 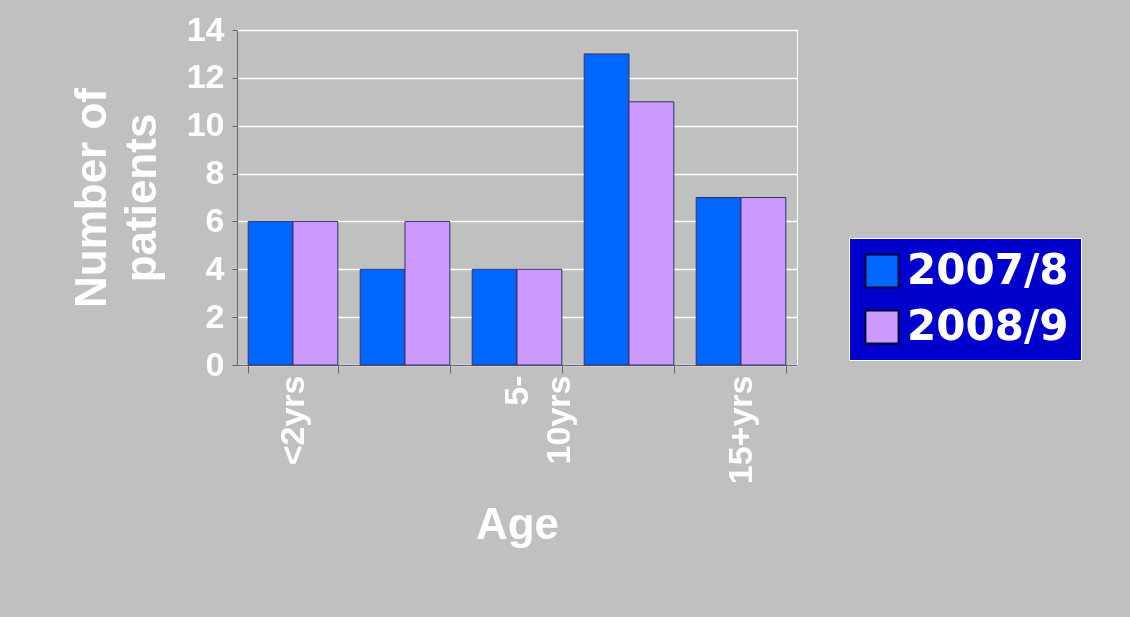 I want to click on x-tick-label: <2yrs, so click(x=291, y=420).